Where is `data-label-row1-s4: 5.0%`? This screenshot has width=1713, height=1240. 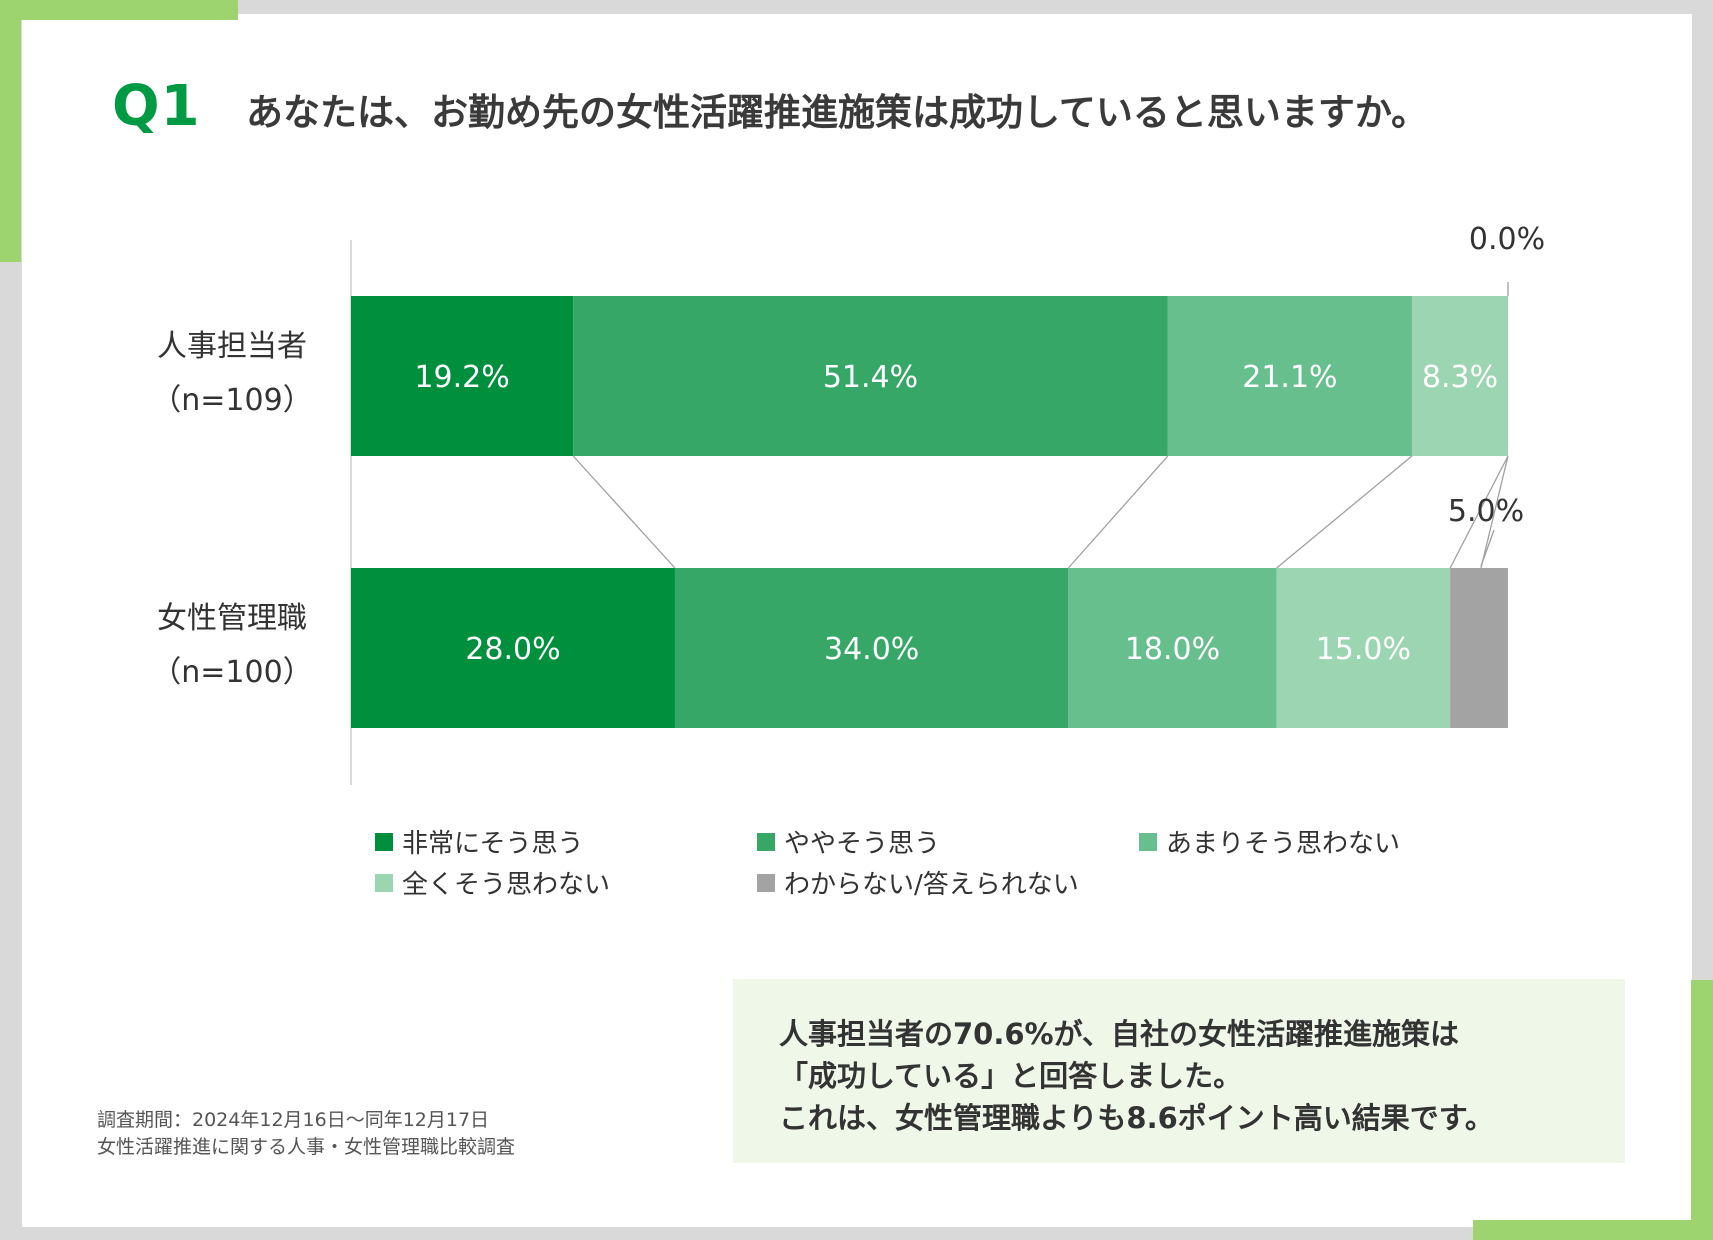
data-label-row1-s4: 5.0% is located at coordinates (1486, 511).